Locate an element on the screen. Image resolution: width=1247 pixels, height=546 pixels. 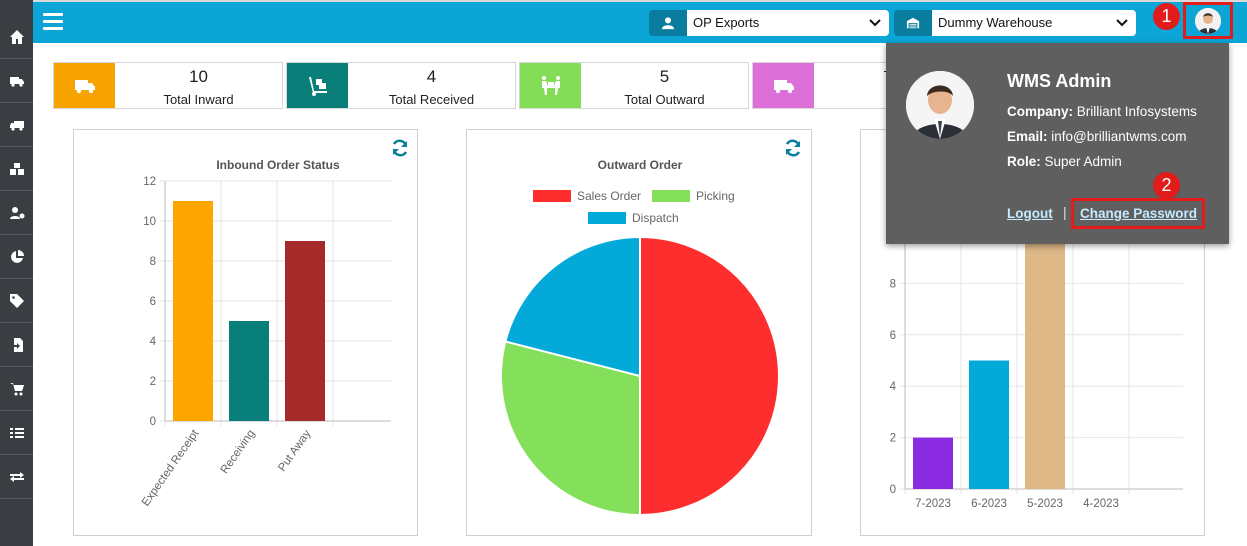
y-tick-label: 12 is located at coordinates (149, 182).